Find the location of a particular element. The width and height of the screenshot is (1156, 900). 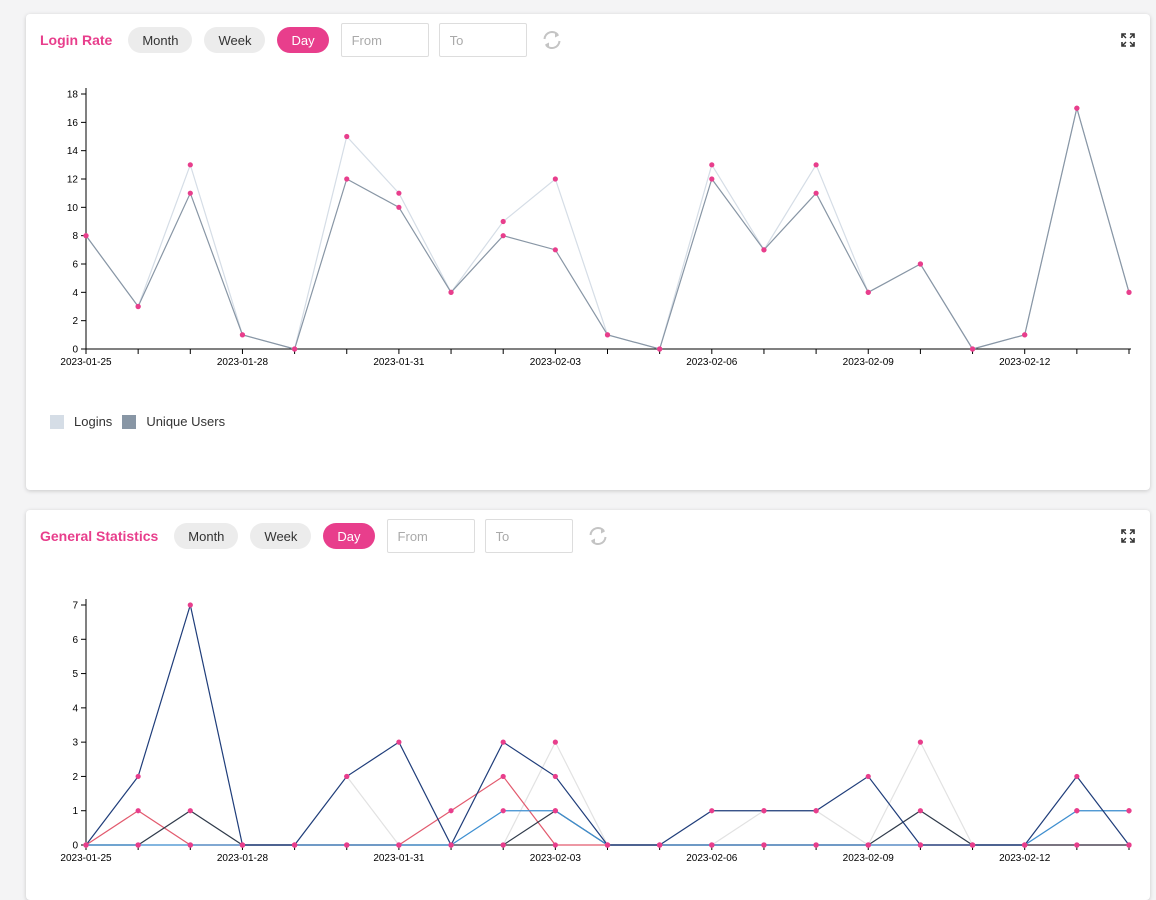

y-tick-label: 10 is located at coordinates (73, 208).